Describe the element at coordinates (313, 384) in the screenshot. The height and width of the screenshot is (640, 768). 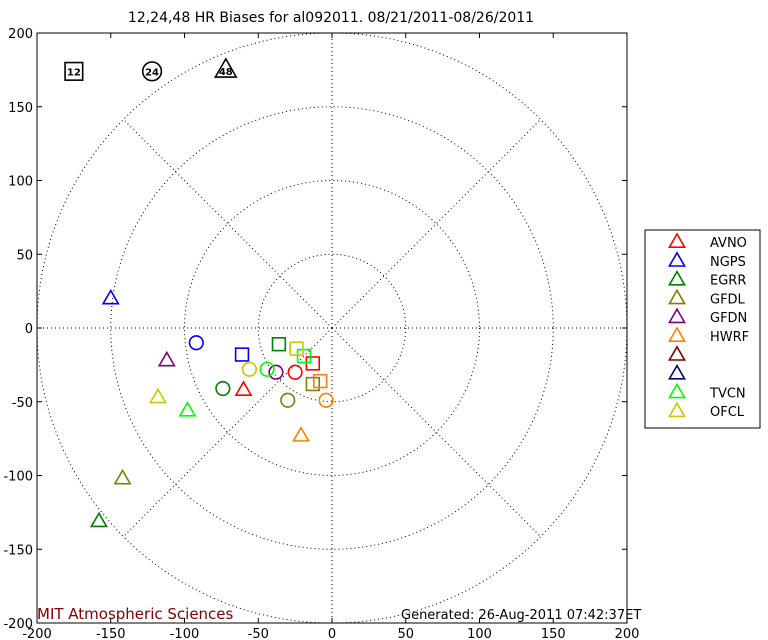
I see `bias-marker-gfdl-12h` at that location.